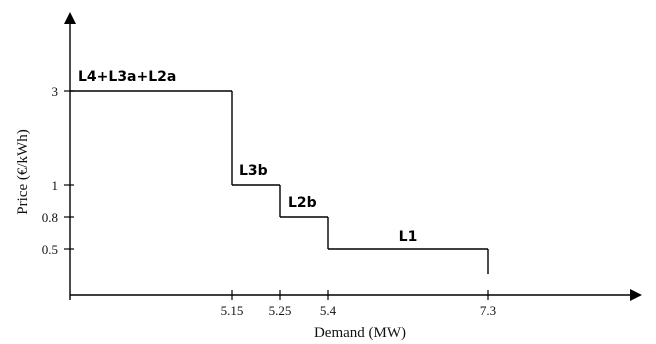  Describe the element at coordinates (253, 171) in the screenshot. I see `step-label: L3b` at that location.